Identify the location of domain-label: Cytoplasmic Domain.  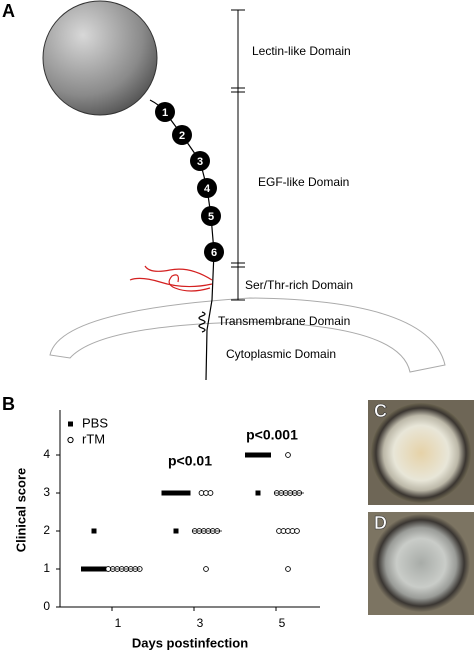
(281, 354).